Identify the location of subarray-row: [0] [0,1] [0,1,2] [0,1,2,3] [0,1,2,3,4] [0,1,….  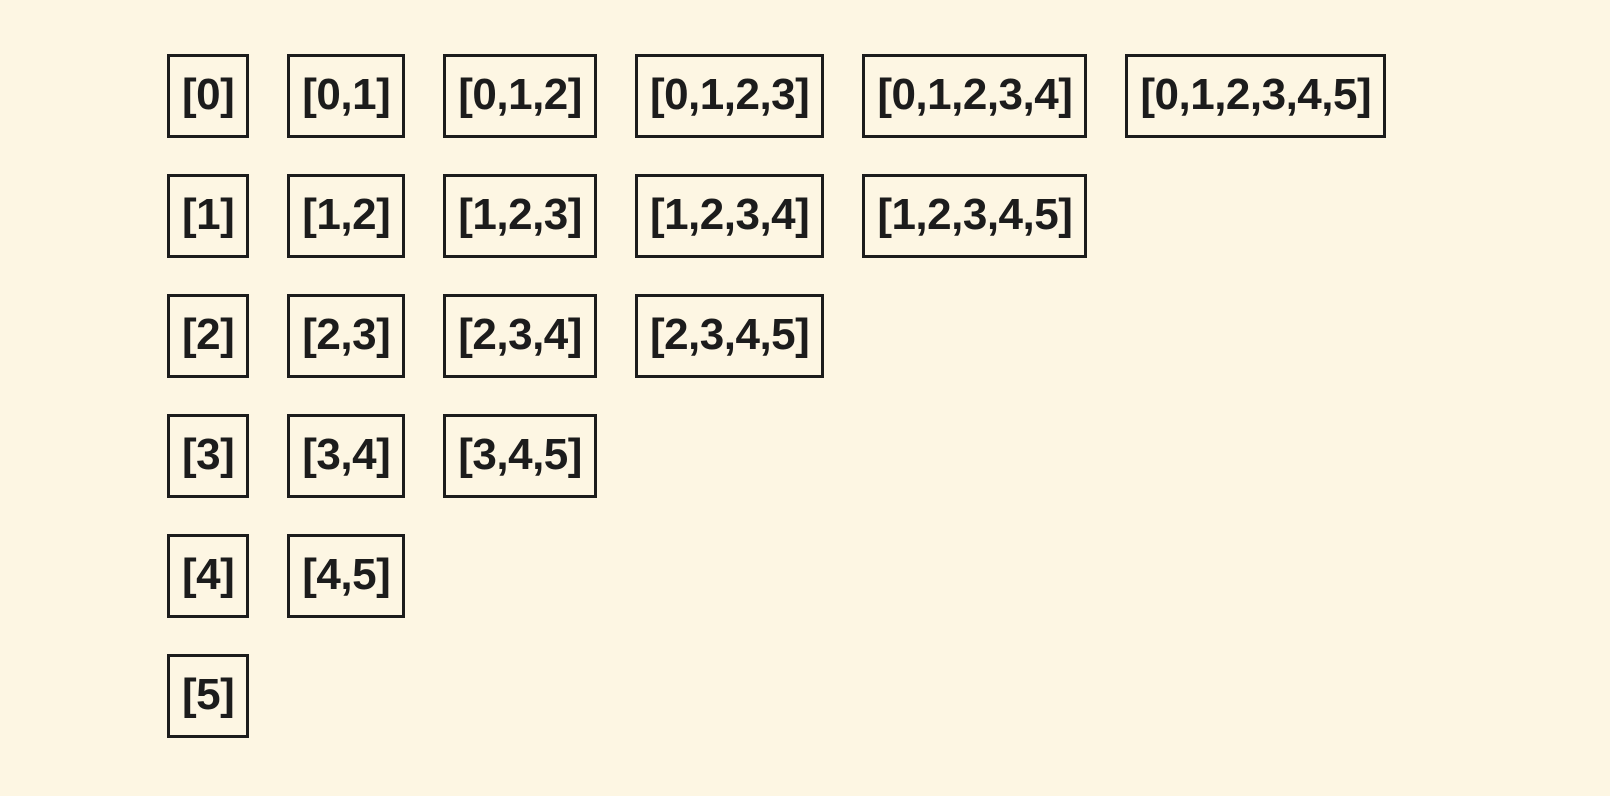
(777, 96).